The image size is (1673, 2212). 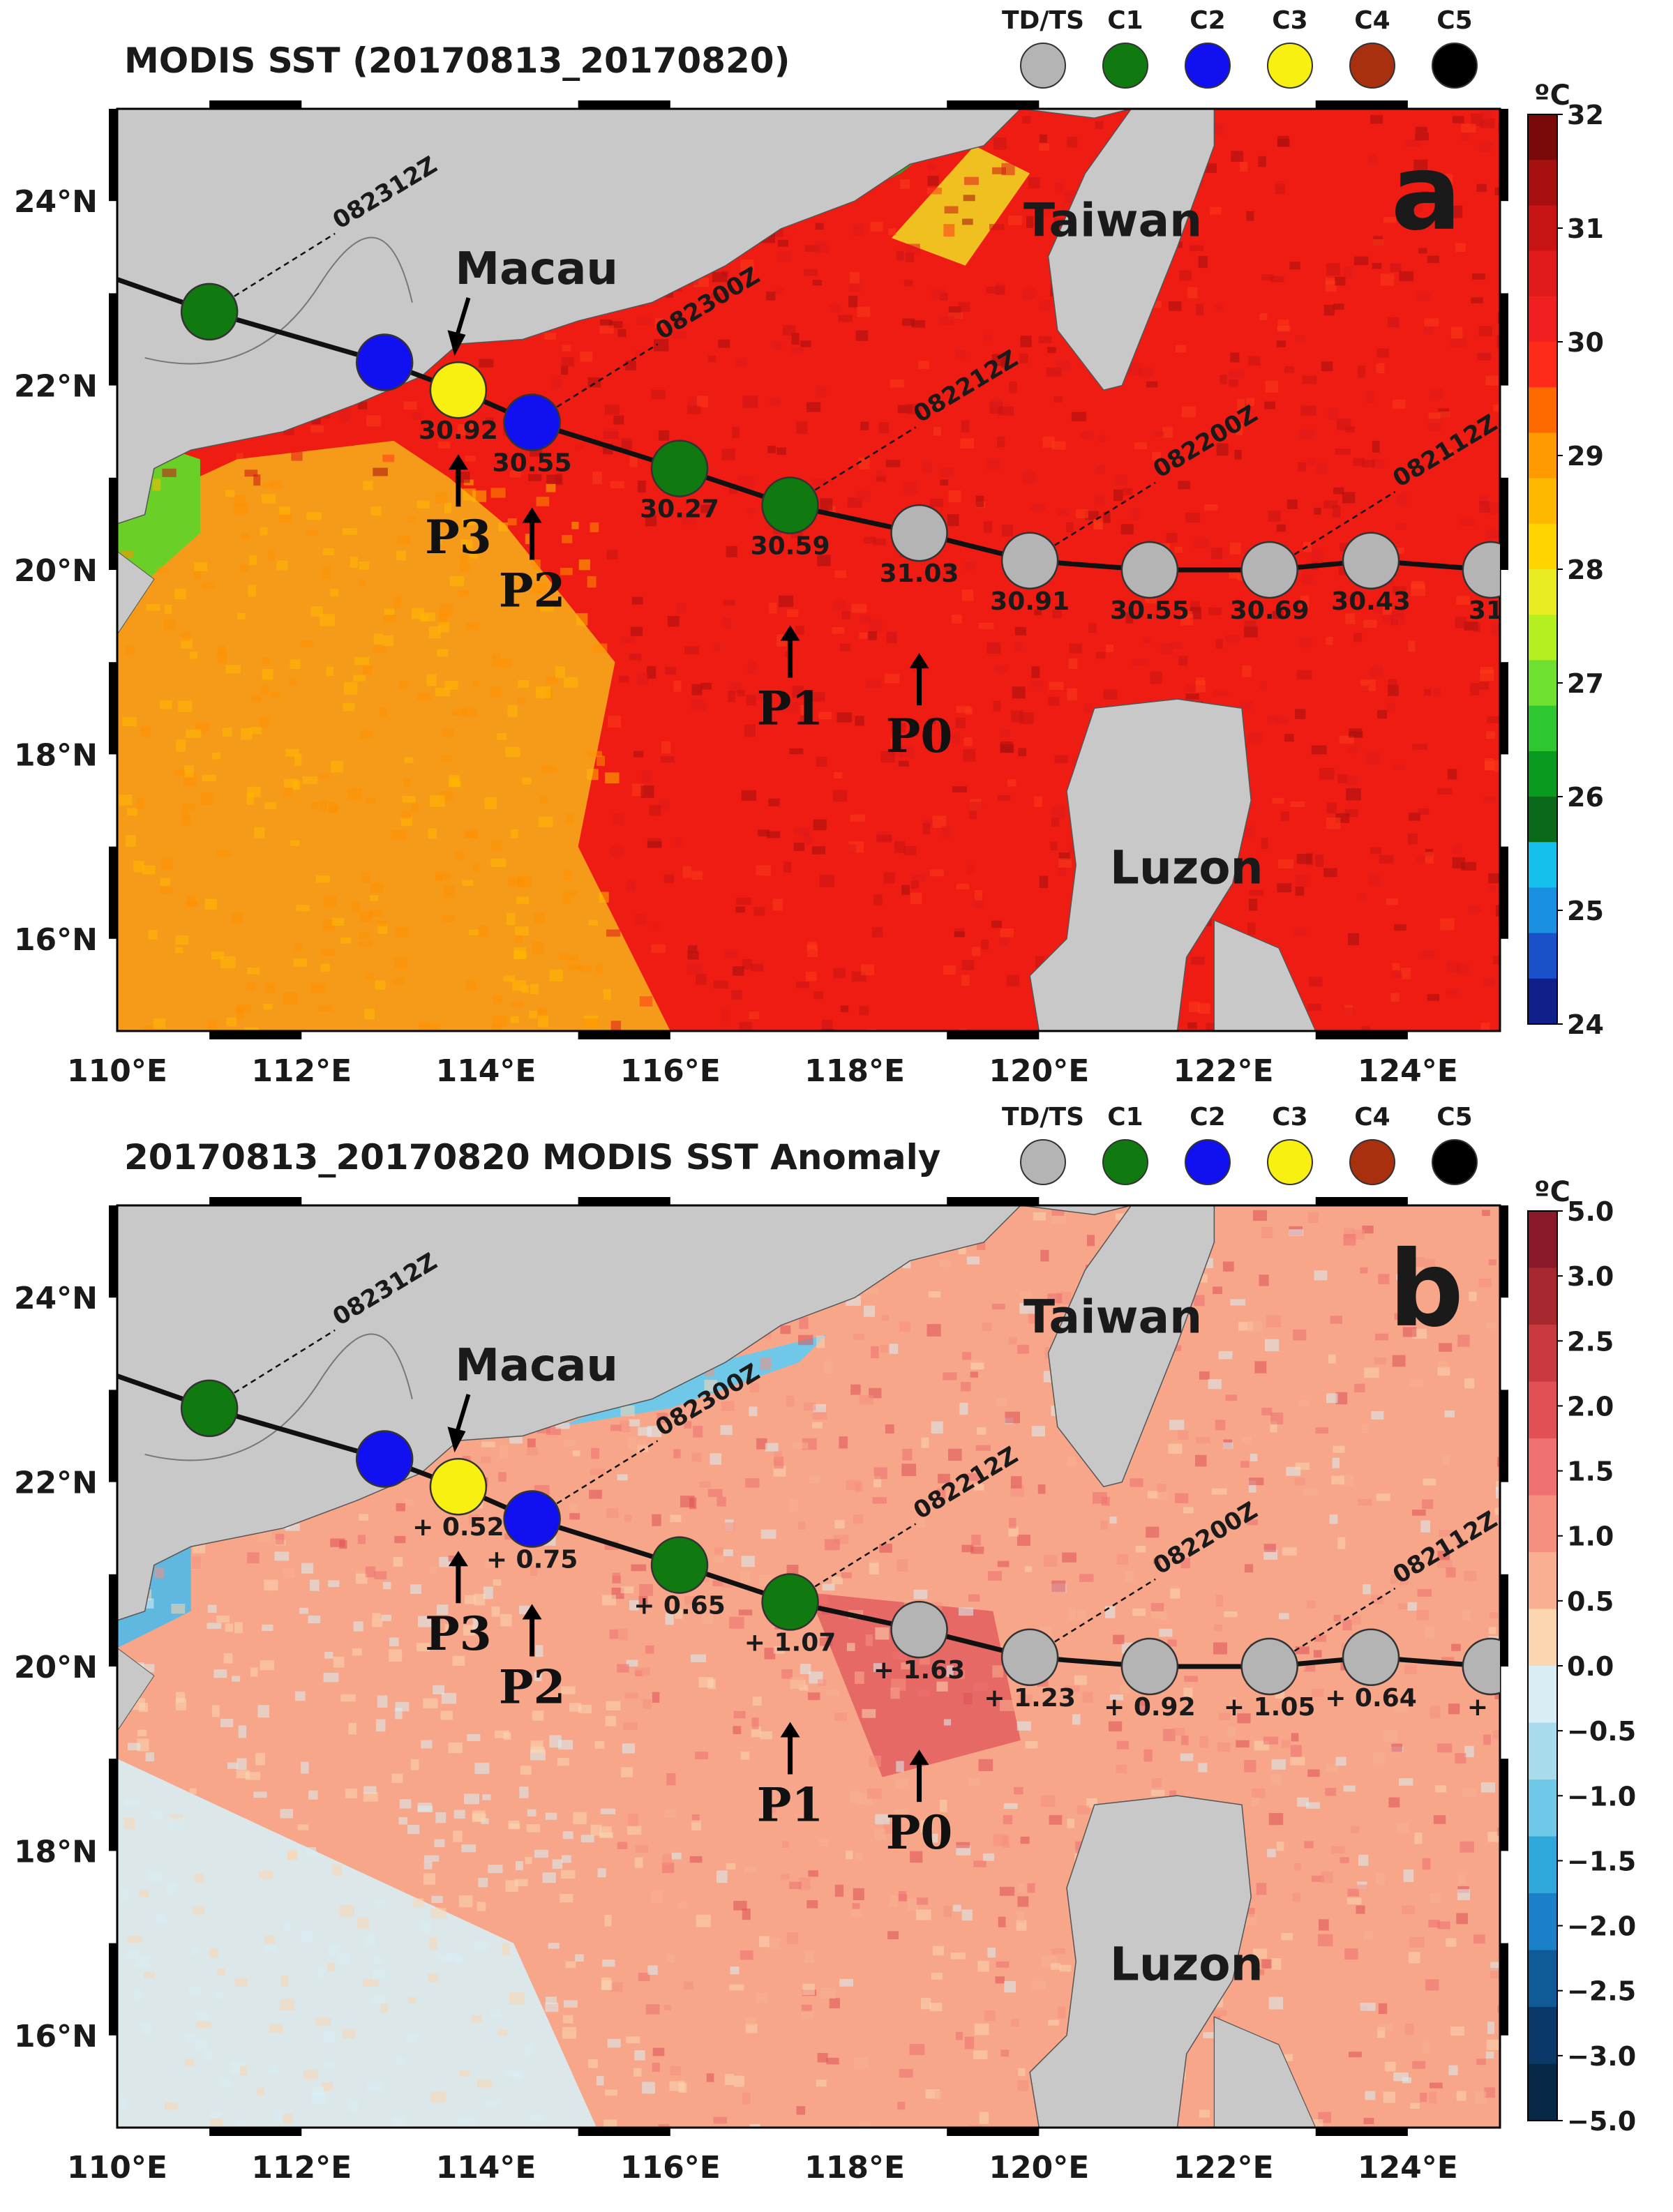 What do you see at coordinates (532, 1559) in the screenshot?
I see `sst-value-label: + 0.75` at bounding box center [532, 1559].